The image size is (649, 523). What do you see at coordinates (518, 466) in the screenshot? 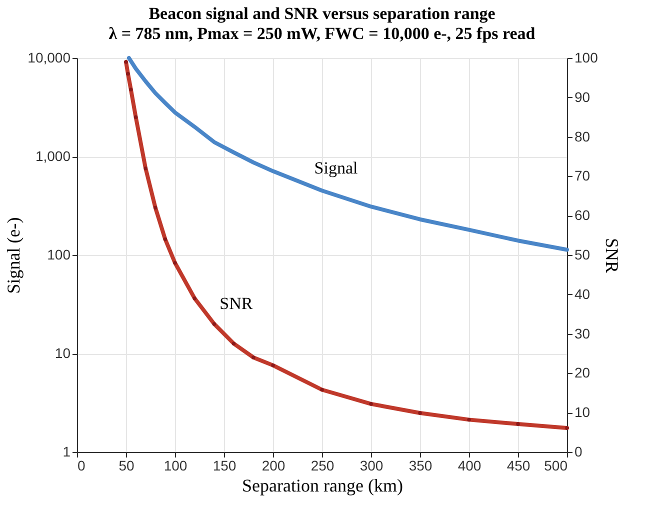
I see `x-tick-label: 450` at bounding box center [518, 466].